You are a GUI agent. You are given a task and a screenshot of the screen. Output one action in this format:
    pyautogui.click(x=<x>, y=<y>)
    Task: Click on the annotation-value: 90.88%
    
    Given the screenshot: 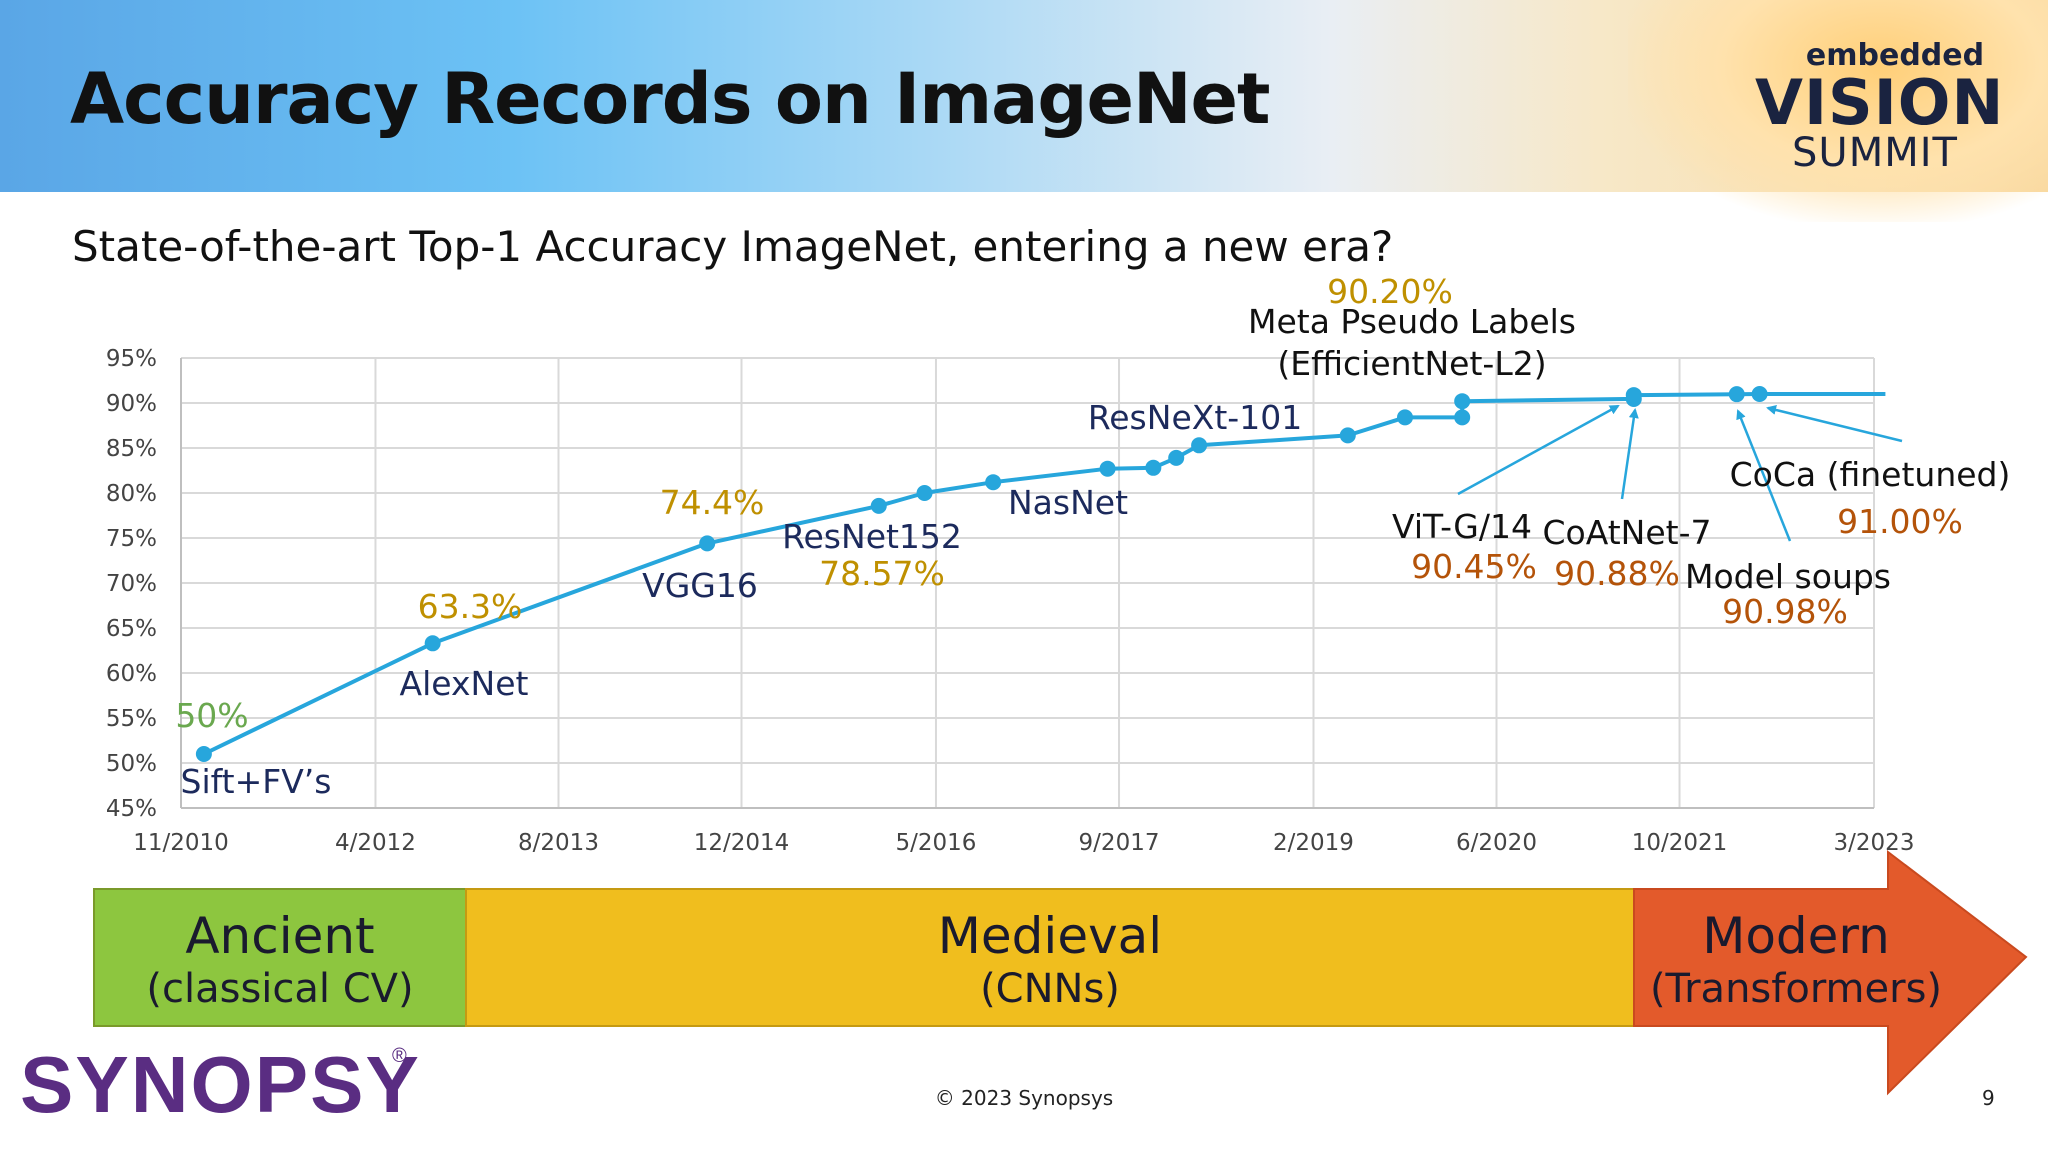 What is the action you would take?
    pyautogui.click(x=1617, y=573)
    